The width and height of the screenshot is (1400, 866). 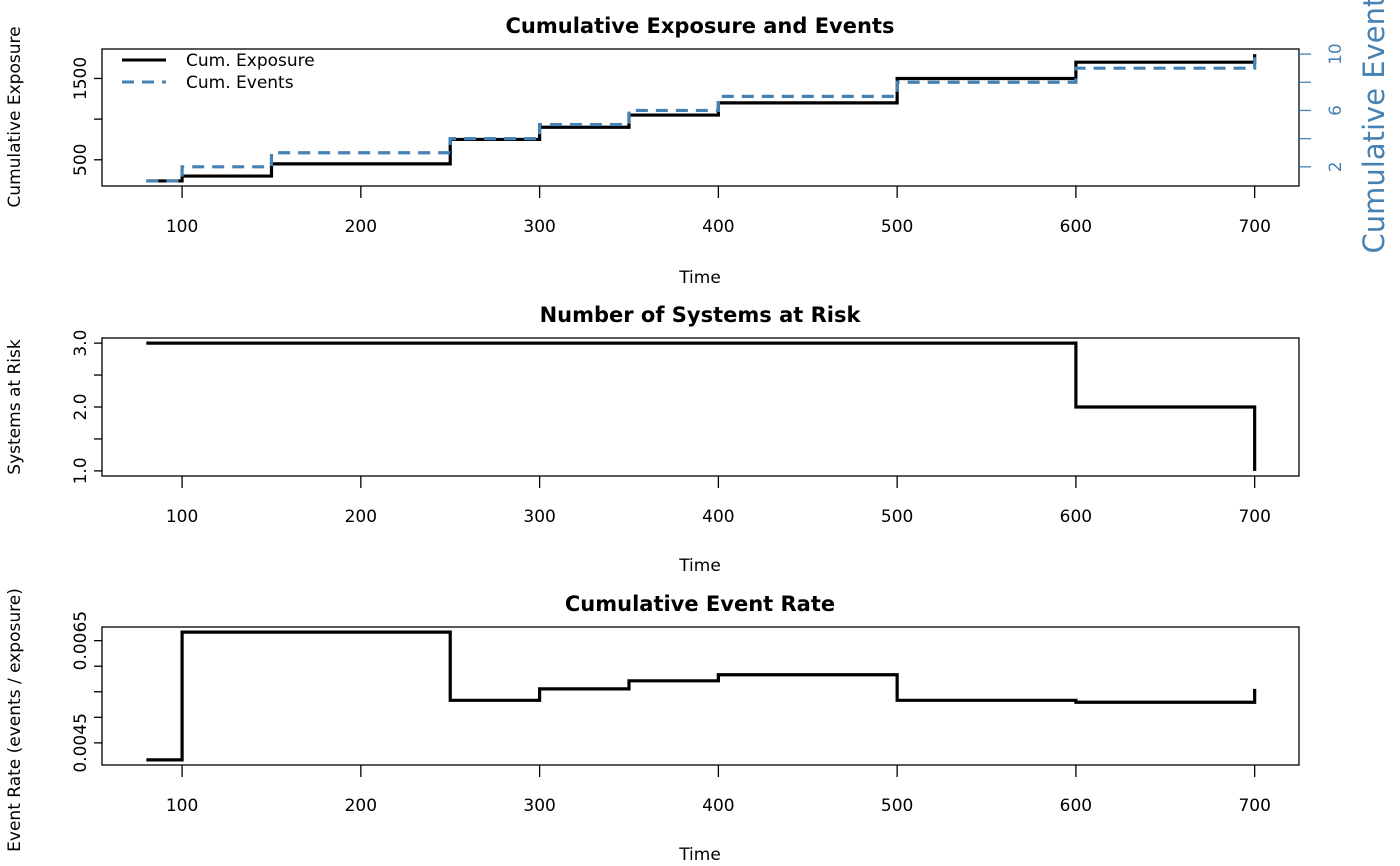 I want to click on series-line-cum-events, so click(x=701, y=118).